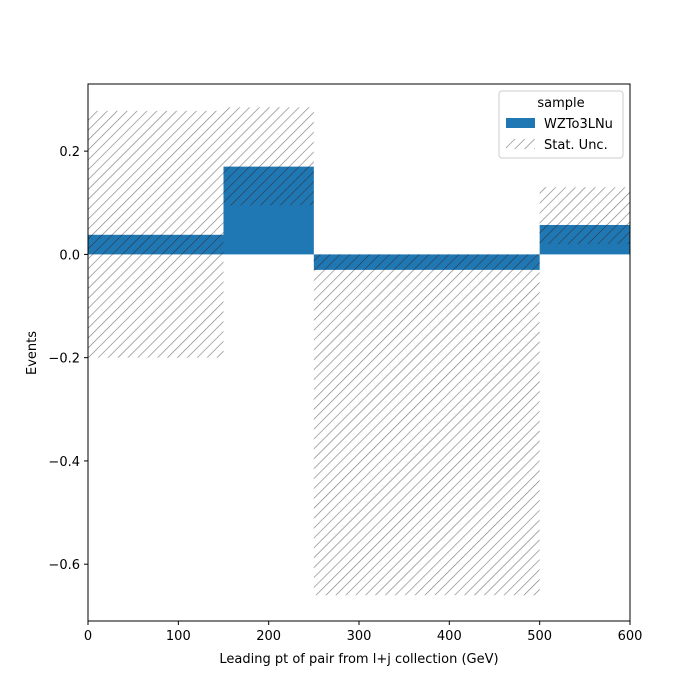 This screenshot has height=700, width=700. I want to click on x-axis-ticks: 0 100 200 300 400 500 600, so click(363, 632).